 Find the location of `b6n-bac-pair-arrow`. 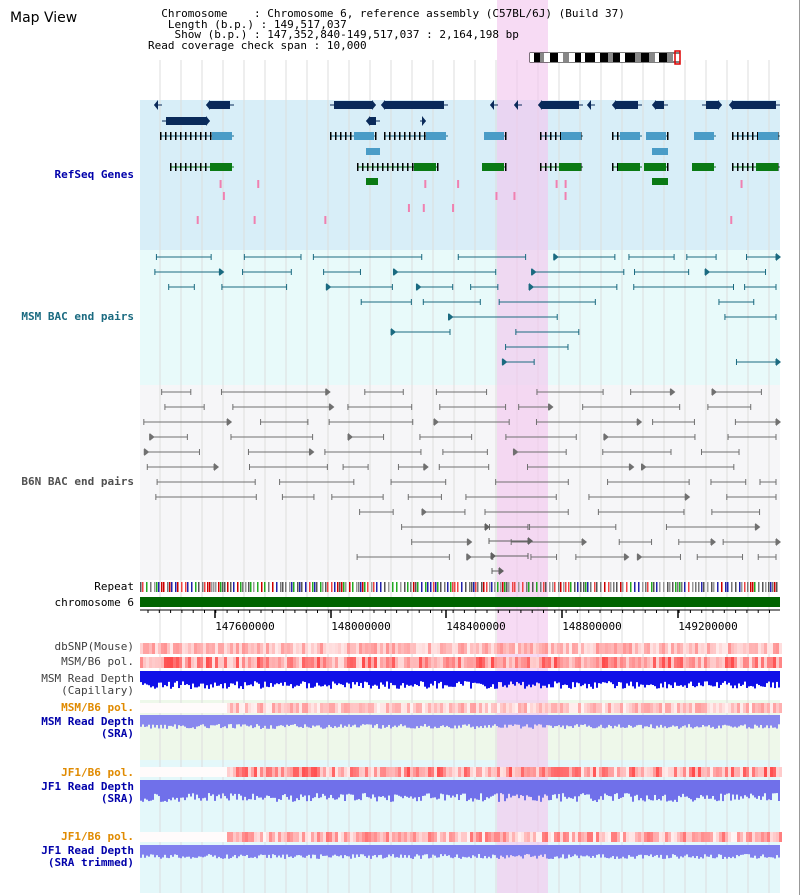

b6n-bac-pair-arrow is located at coordinates (778, 542).